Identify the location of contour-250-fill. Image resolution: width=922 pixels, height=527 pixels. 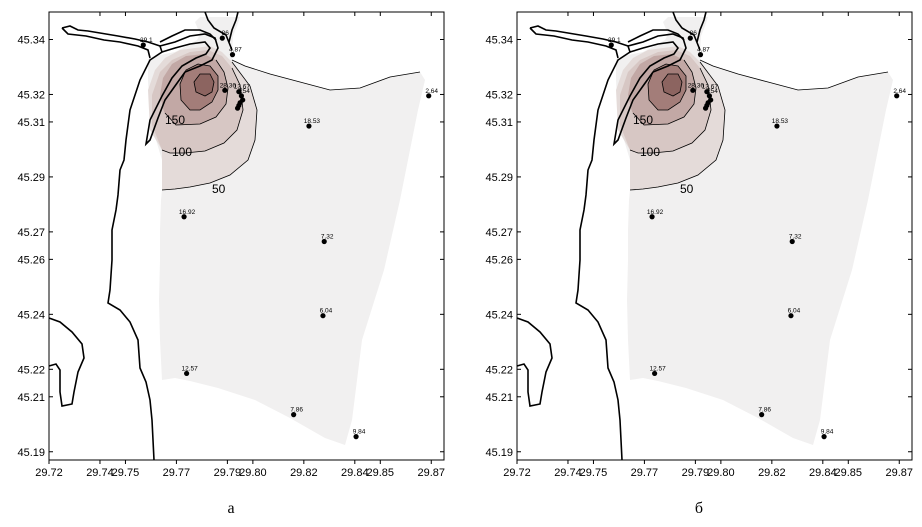
(204, 85).